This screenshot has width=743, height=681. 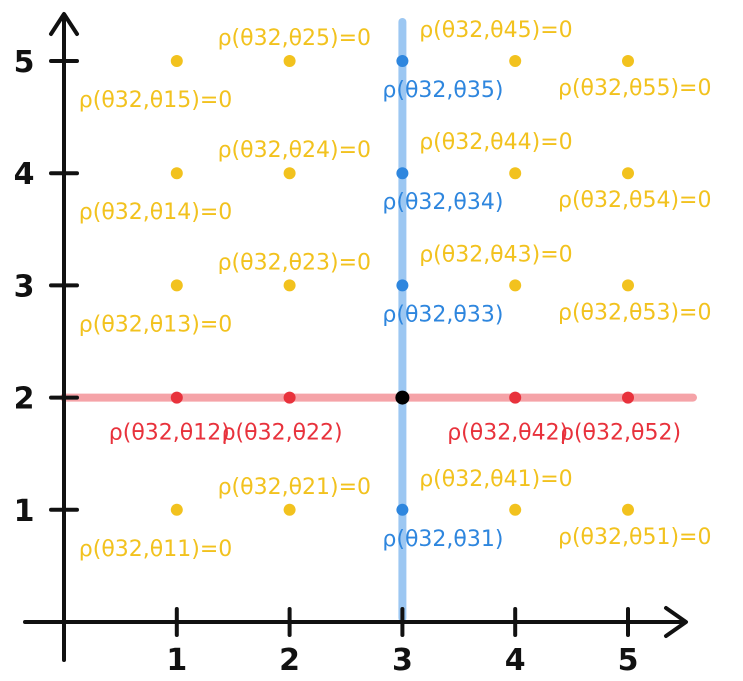 What do you see at coordinates (24, 62) in the screenshot?
I see `y-tick-label: 5` at bounding box center [24, 62].